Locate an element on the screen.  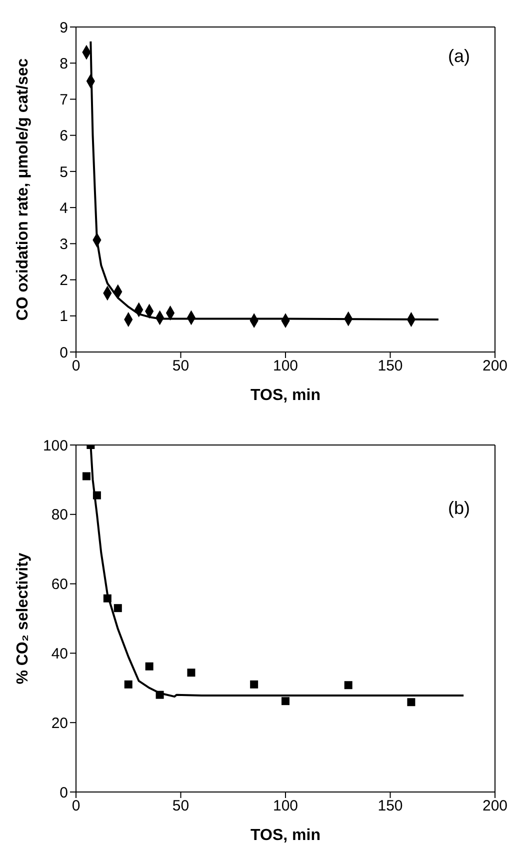
y-tick-label: 7 is located at coordinates (64, 100).